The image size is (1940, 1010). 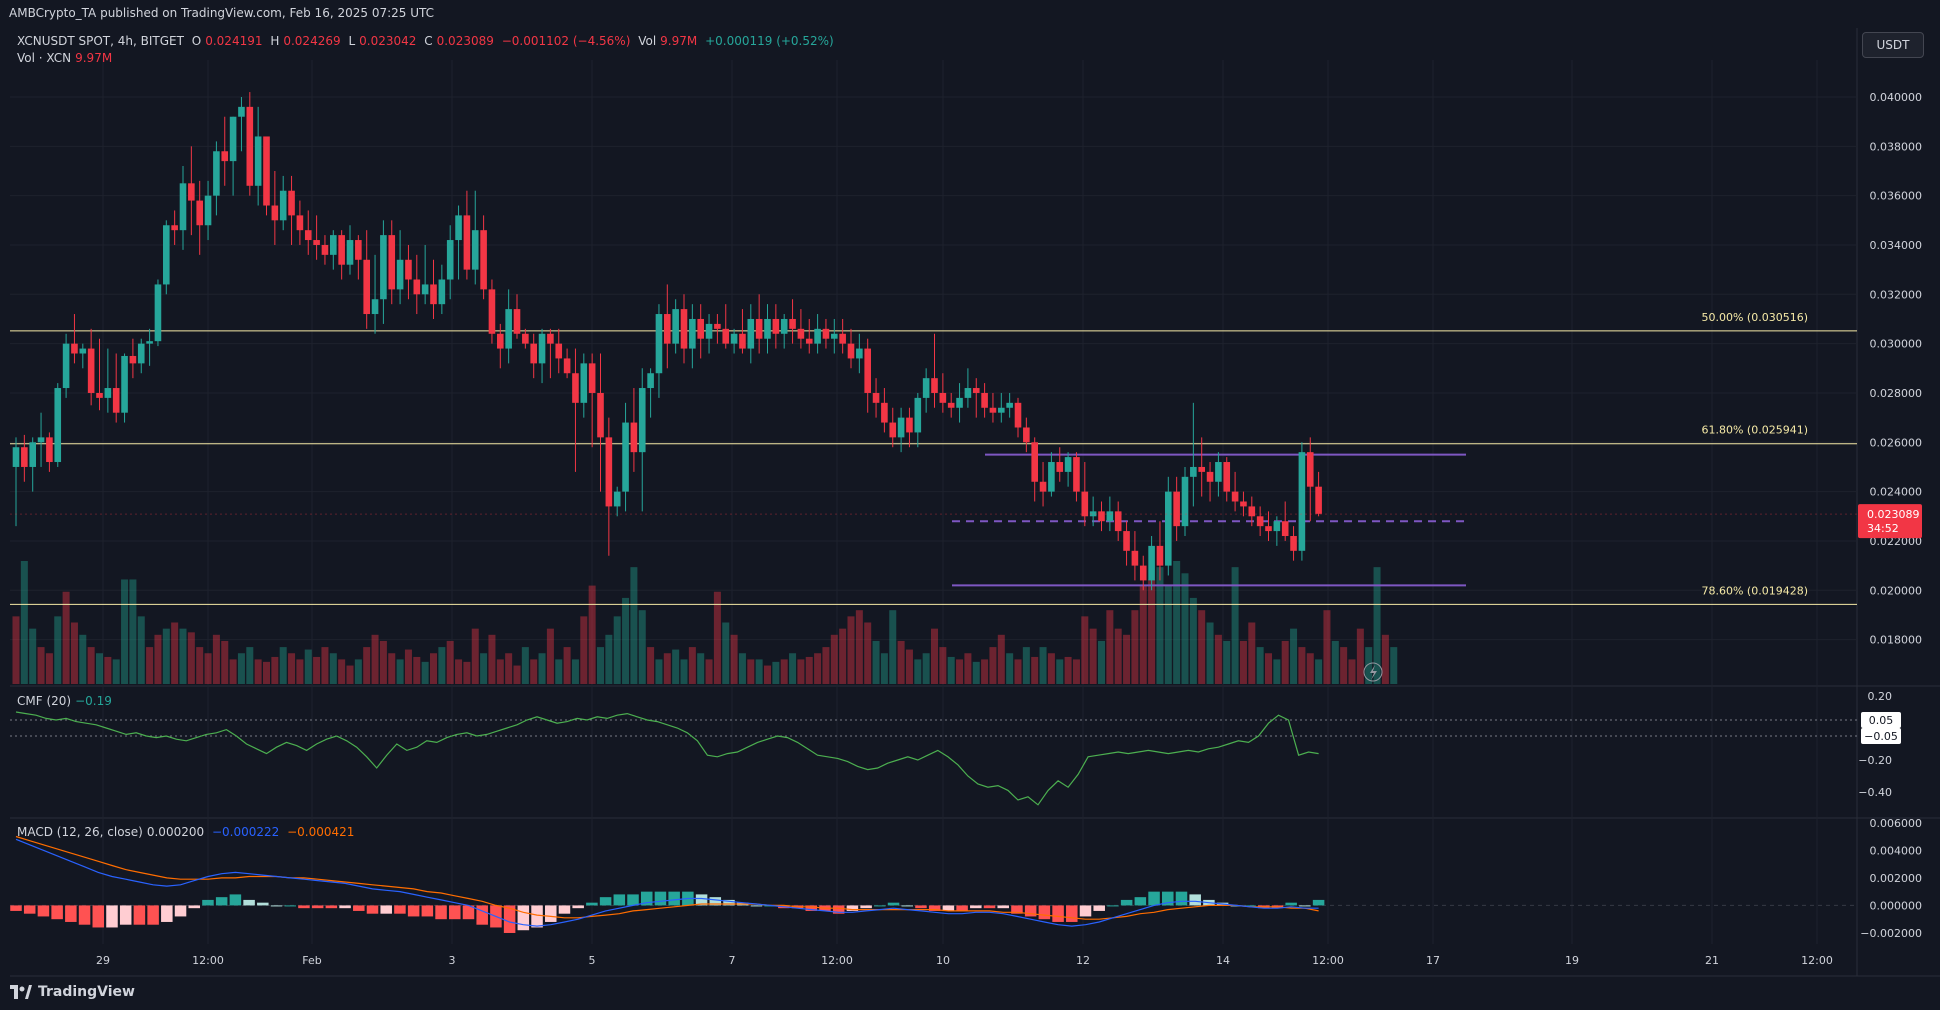 I want to click on y-tick-label: 0.020000, so click(x=1896, y=590).